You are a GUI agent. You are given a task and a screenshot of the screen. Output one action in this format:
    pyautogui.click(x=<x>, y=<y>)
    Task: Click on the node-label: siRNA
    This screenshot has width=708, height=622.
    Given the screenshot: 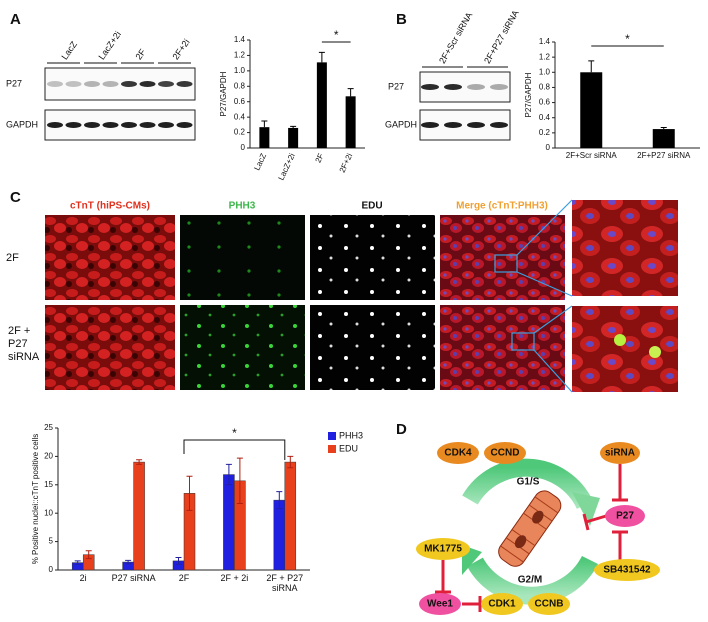 What is the action you would take?
    pyautogui.click(x=620, y=453)
    